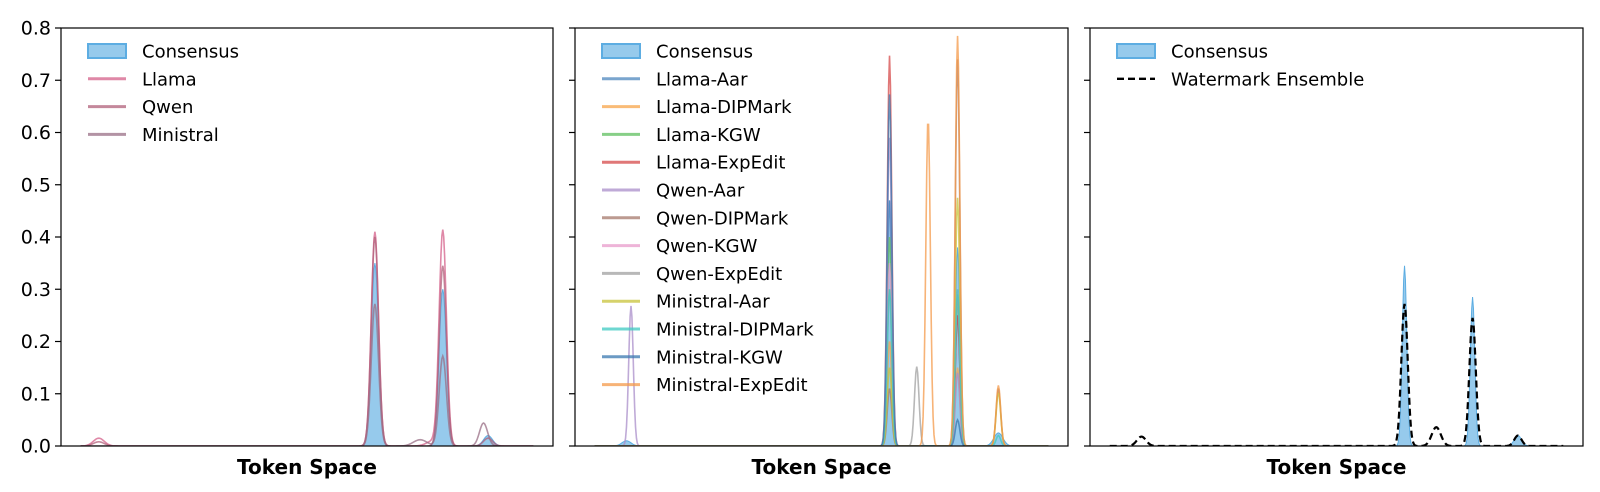  Describe the element at coordinates (707, 246) in the screenshot. I see `legend-label: Qwen-KGW` at that location.